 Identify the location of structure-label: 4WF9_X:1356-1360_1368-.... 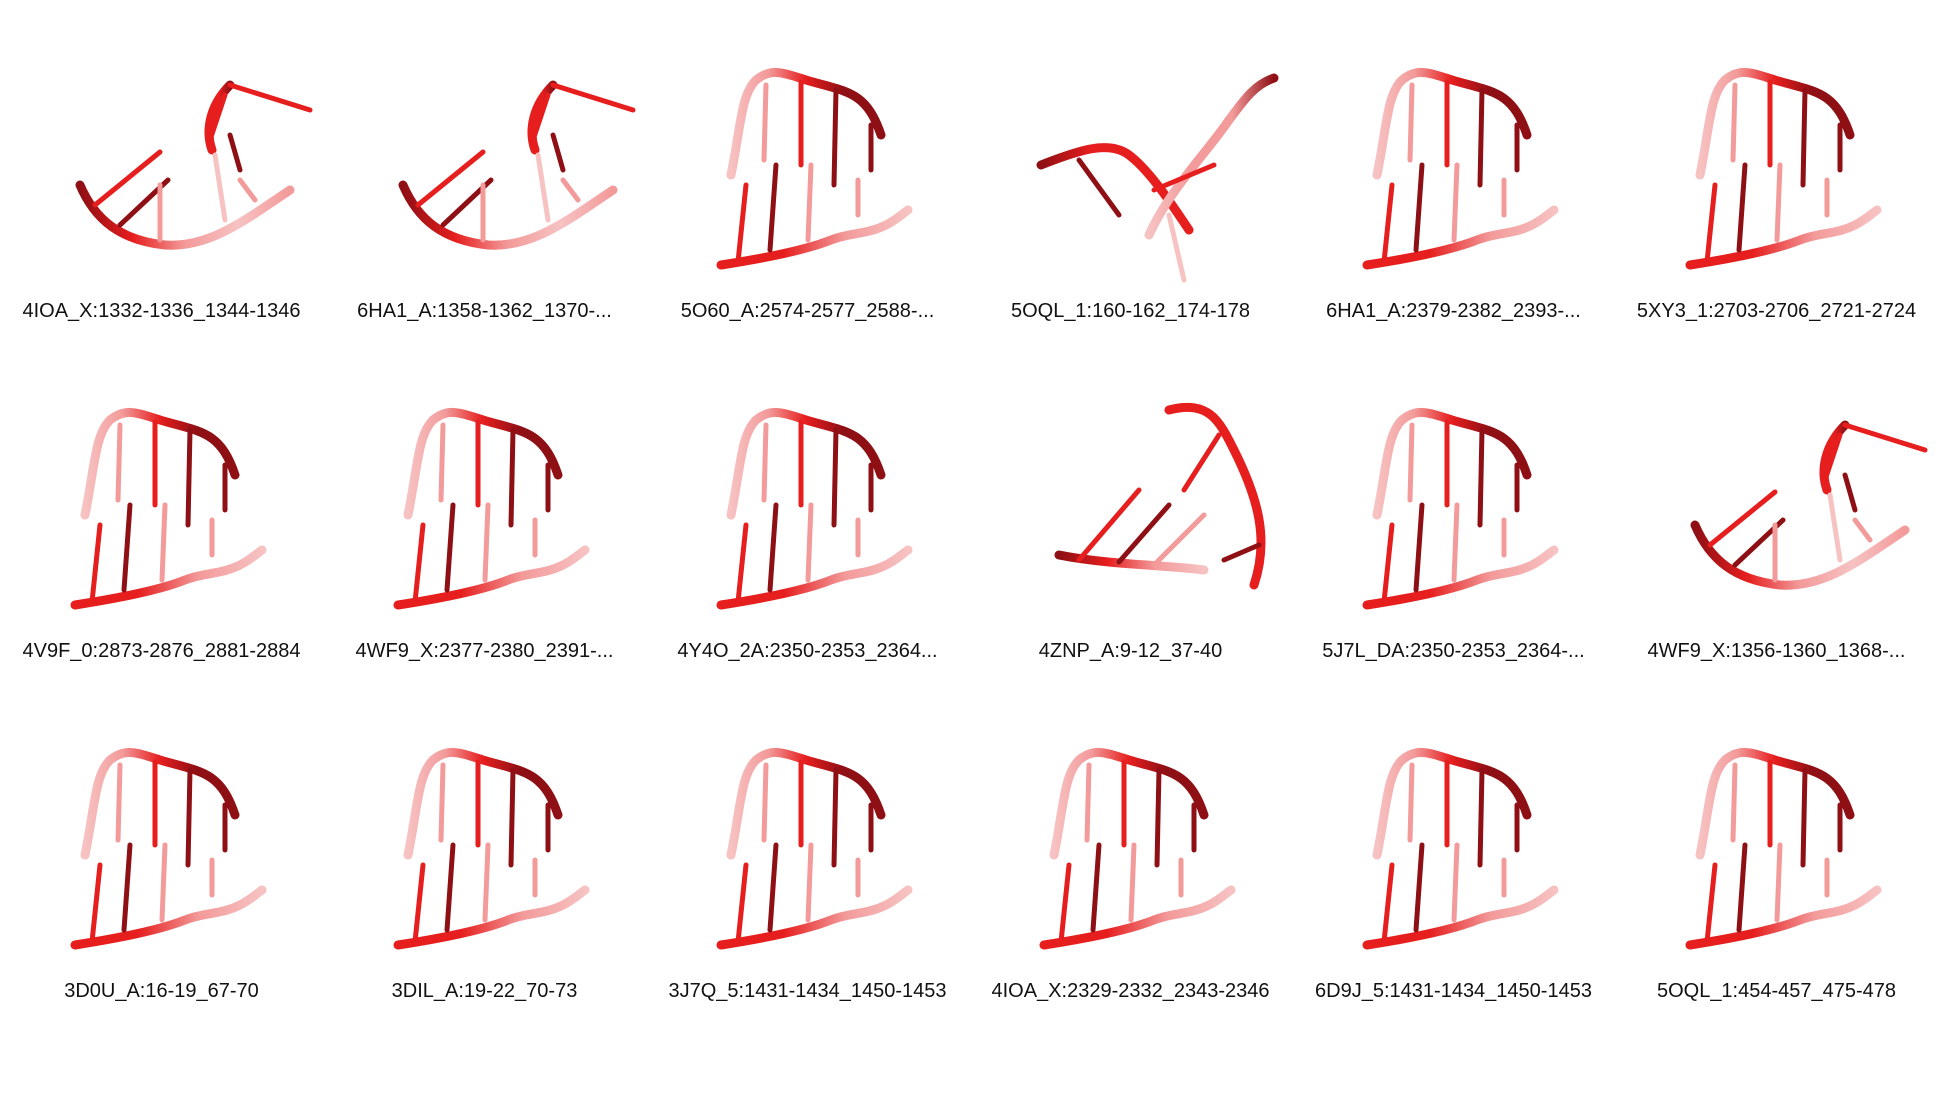
(1776, 651).